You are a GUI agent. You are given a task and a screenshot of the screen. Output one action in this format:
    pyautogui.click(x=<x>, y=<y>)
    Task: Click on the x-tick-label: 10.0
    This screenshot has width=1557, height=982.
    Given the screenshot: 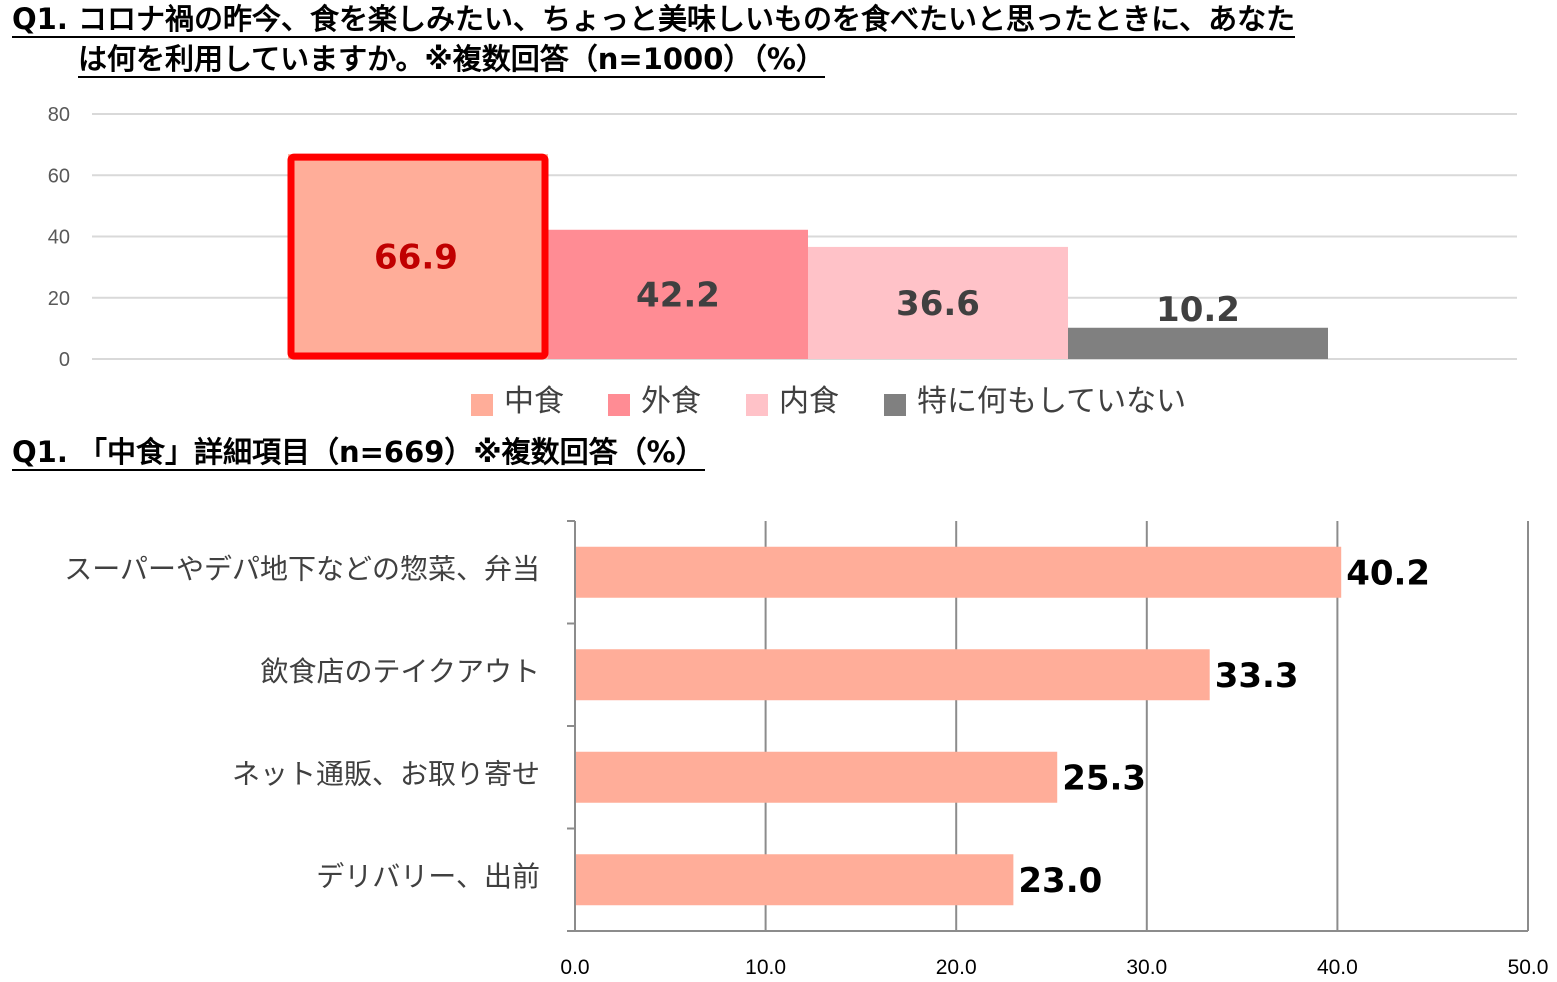 What is the action you would take?
    pyautogui.click(x=765, y=967)
    